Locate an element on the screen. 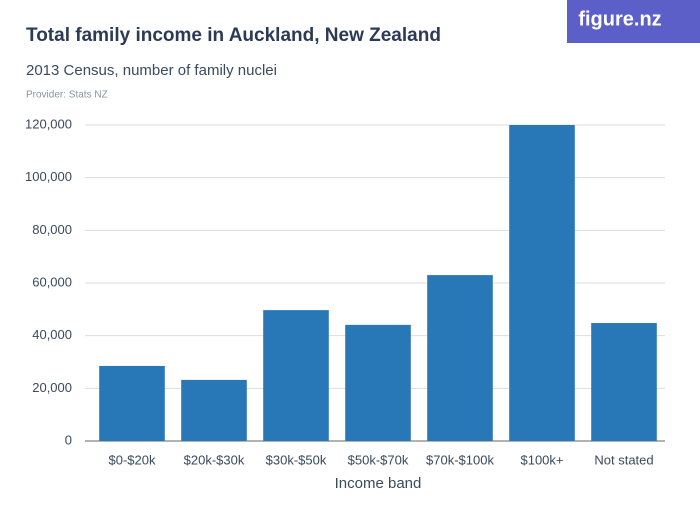  logo-box is located at coordinates (633, 21).